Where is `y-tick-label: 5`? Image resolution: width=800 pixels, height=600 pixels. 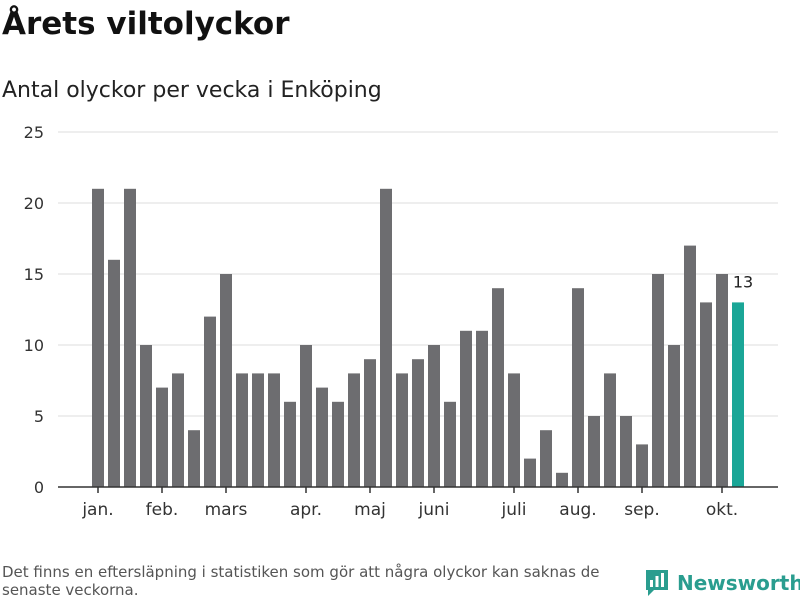
y-tick-label: 5 is located at coordinates (39, 416).